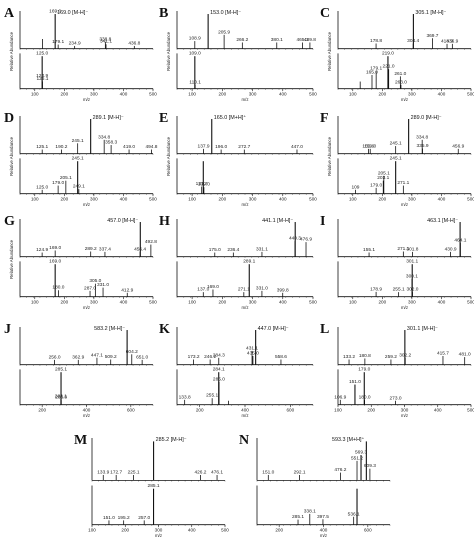 The height and width of the screenshot is (539, 474). I want to click on upper-peak-label: 465.1, so click(302, 40).